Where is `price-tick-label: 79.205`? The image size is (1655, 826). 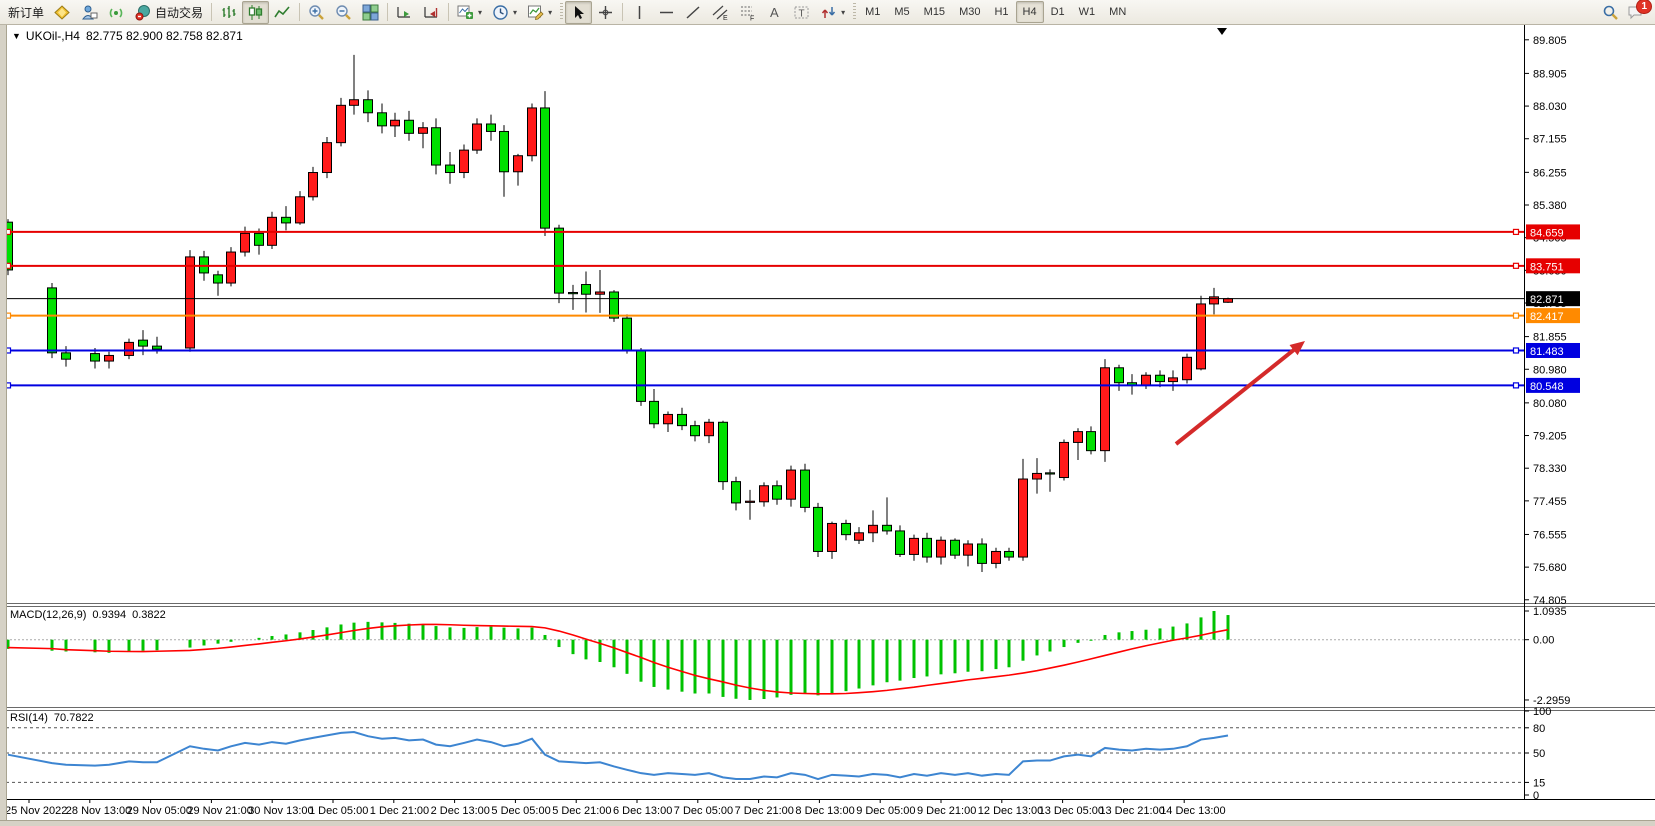
price-tick-label: 79.205 is located at coordinates (1550, 437).